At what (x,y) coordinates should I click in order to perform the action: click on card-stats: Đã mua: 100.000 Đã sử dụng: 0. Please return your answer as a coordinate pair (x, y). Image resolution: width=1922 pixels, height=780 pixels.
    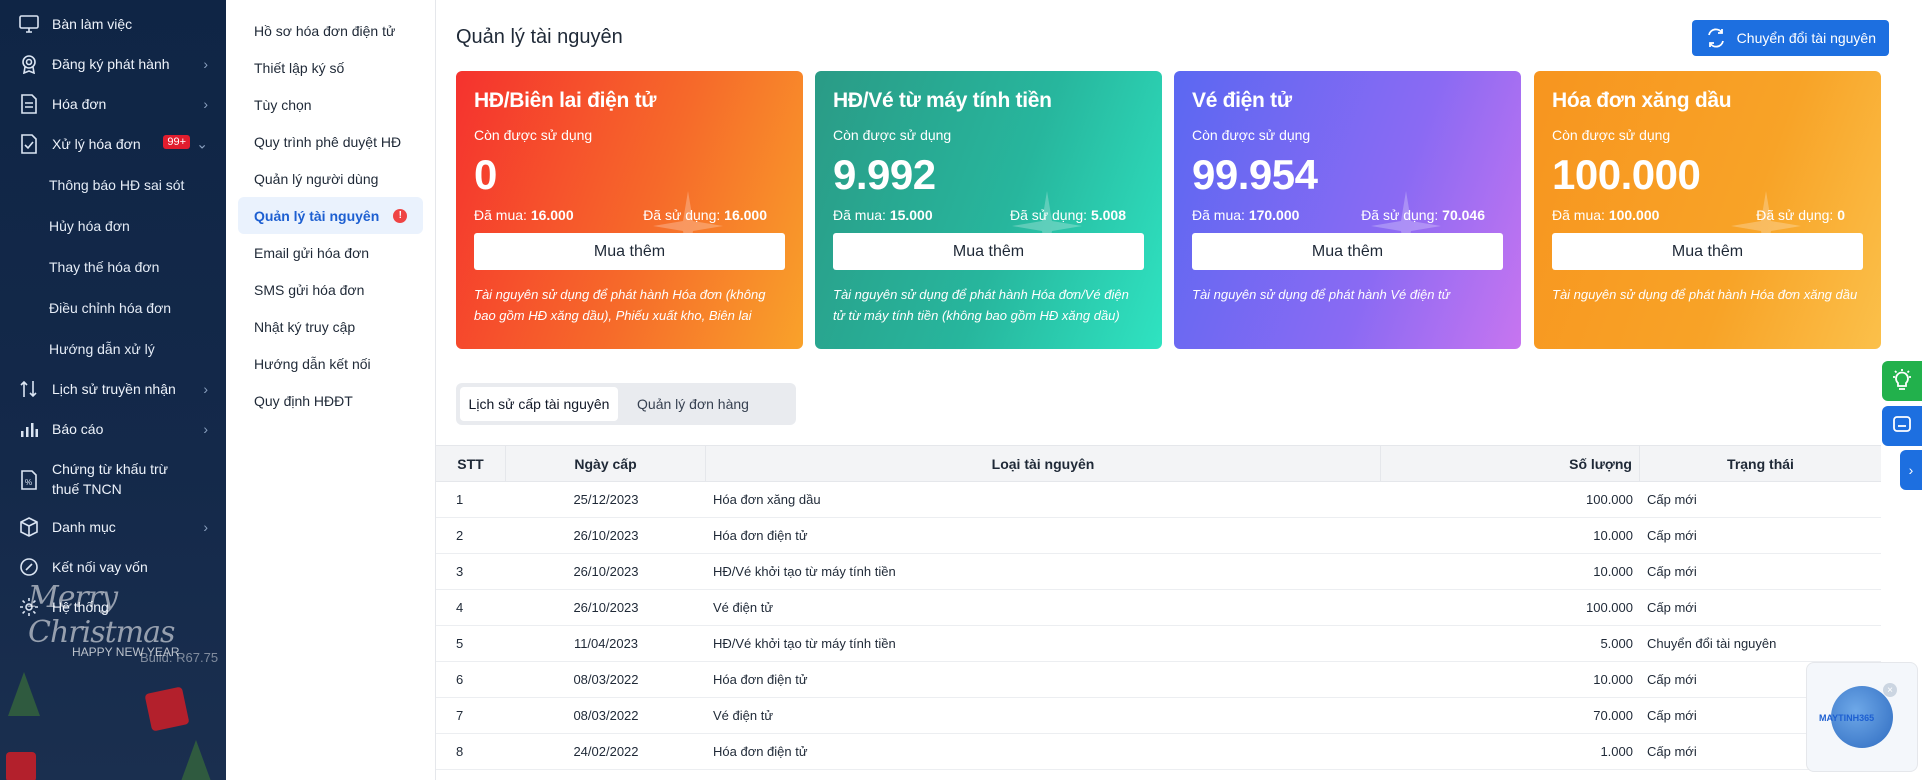
    Looking at the image, I should click on (1707, 215).